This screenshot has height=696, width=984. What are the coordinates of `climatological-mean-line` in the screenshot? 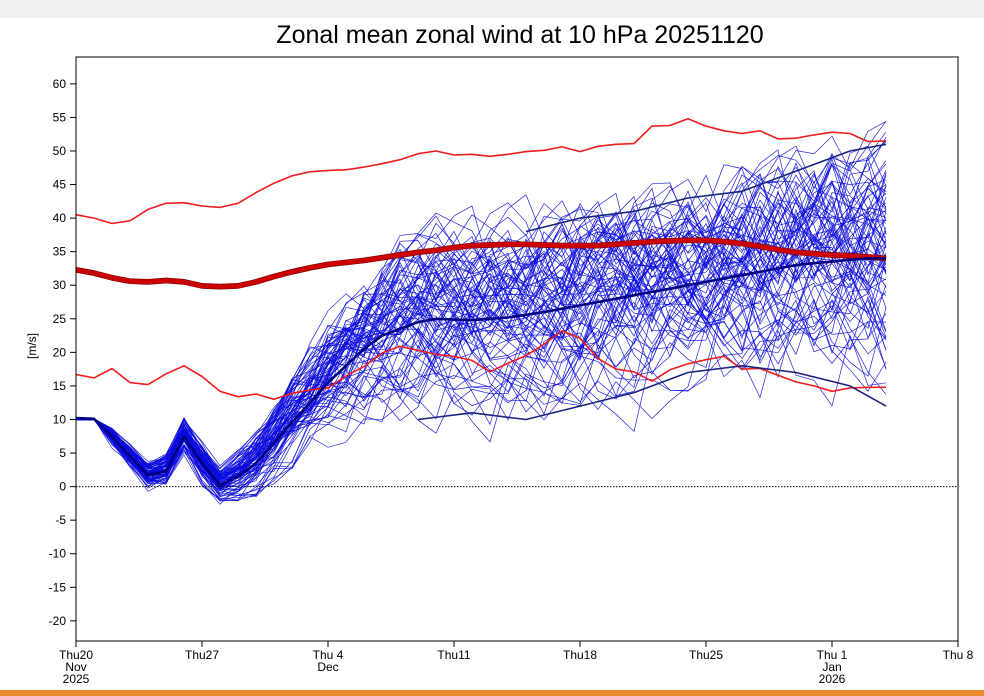 It's located at (481, 263).